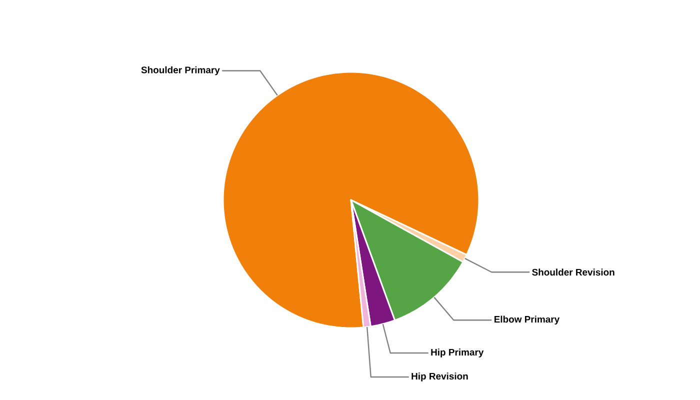 The height and width of the screenshot is (400, 700). What do you see at coordinates (527, 320) in the screenshot?
I see `slice-label: Elbow Primary` at bounding box center [527, 320].